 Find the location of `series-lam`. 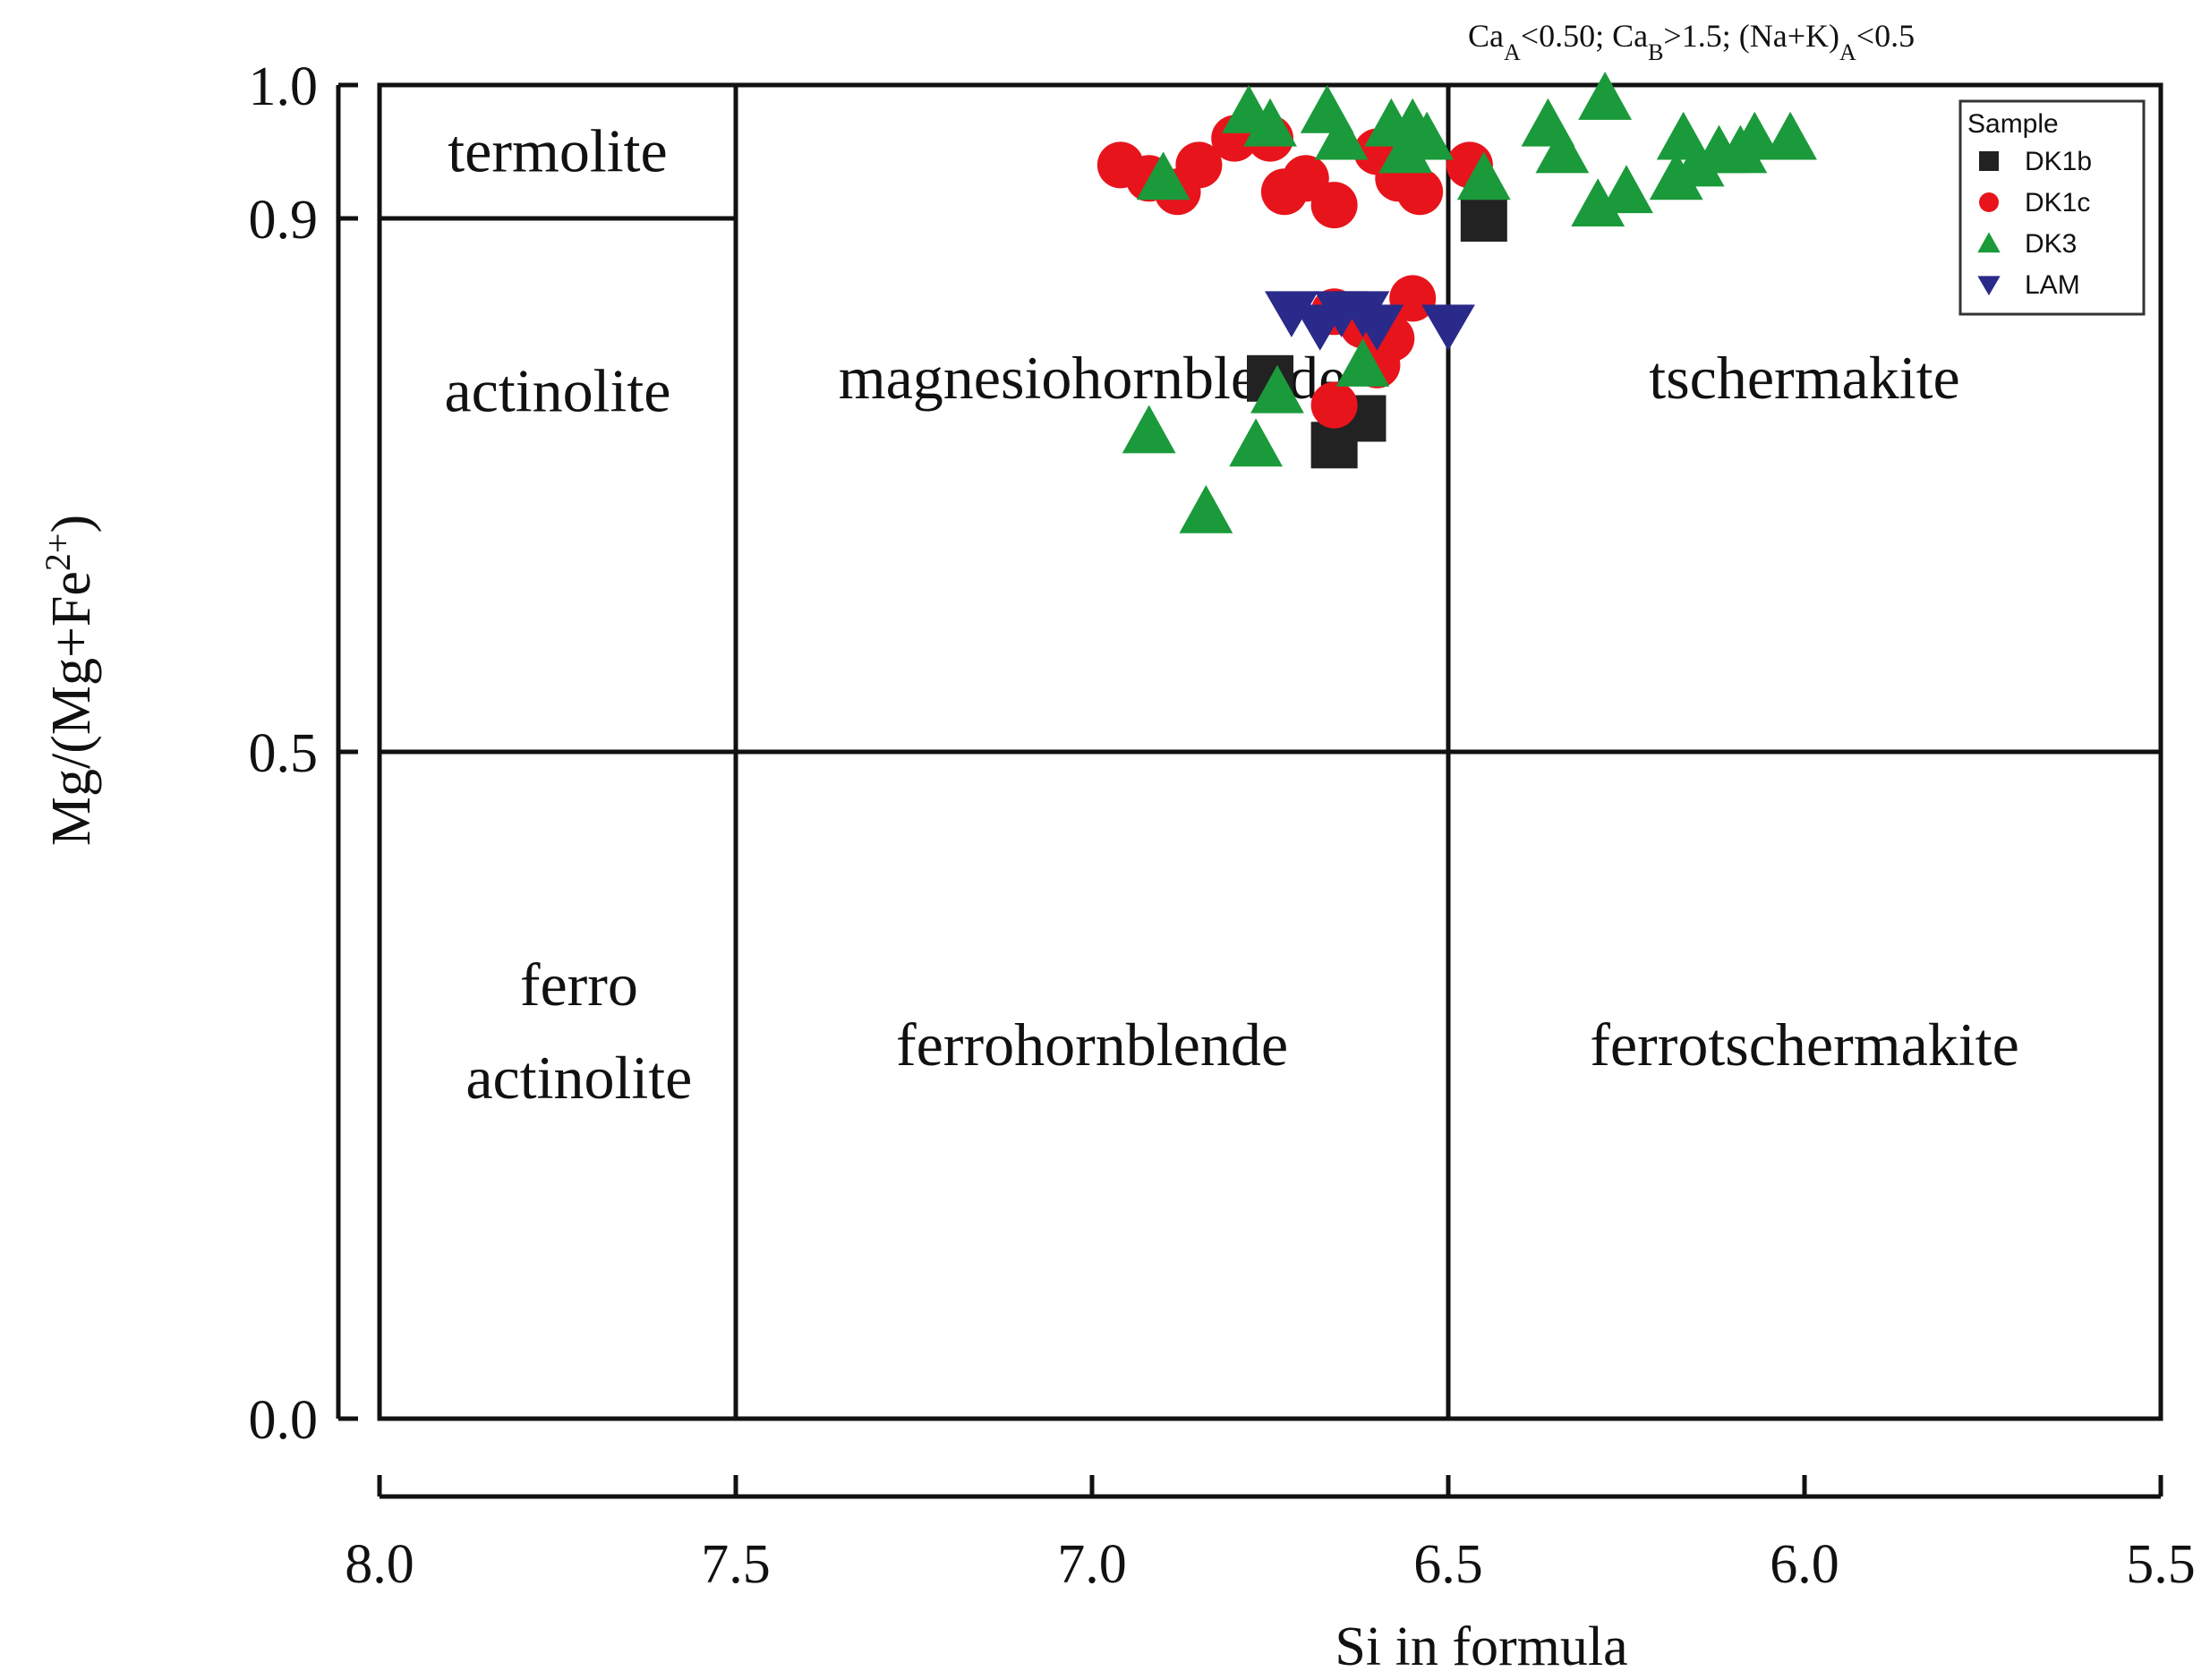

series-lam is located at coordinates (1369, 321).